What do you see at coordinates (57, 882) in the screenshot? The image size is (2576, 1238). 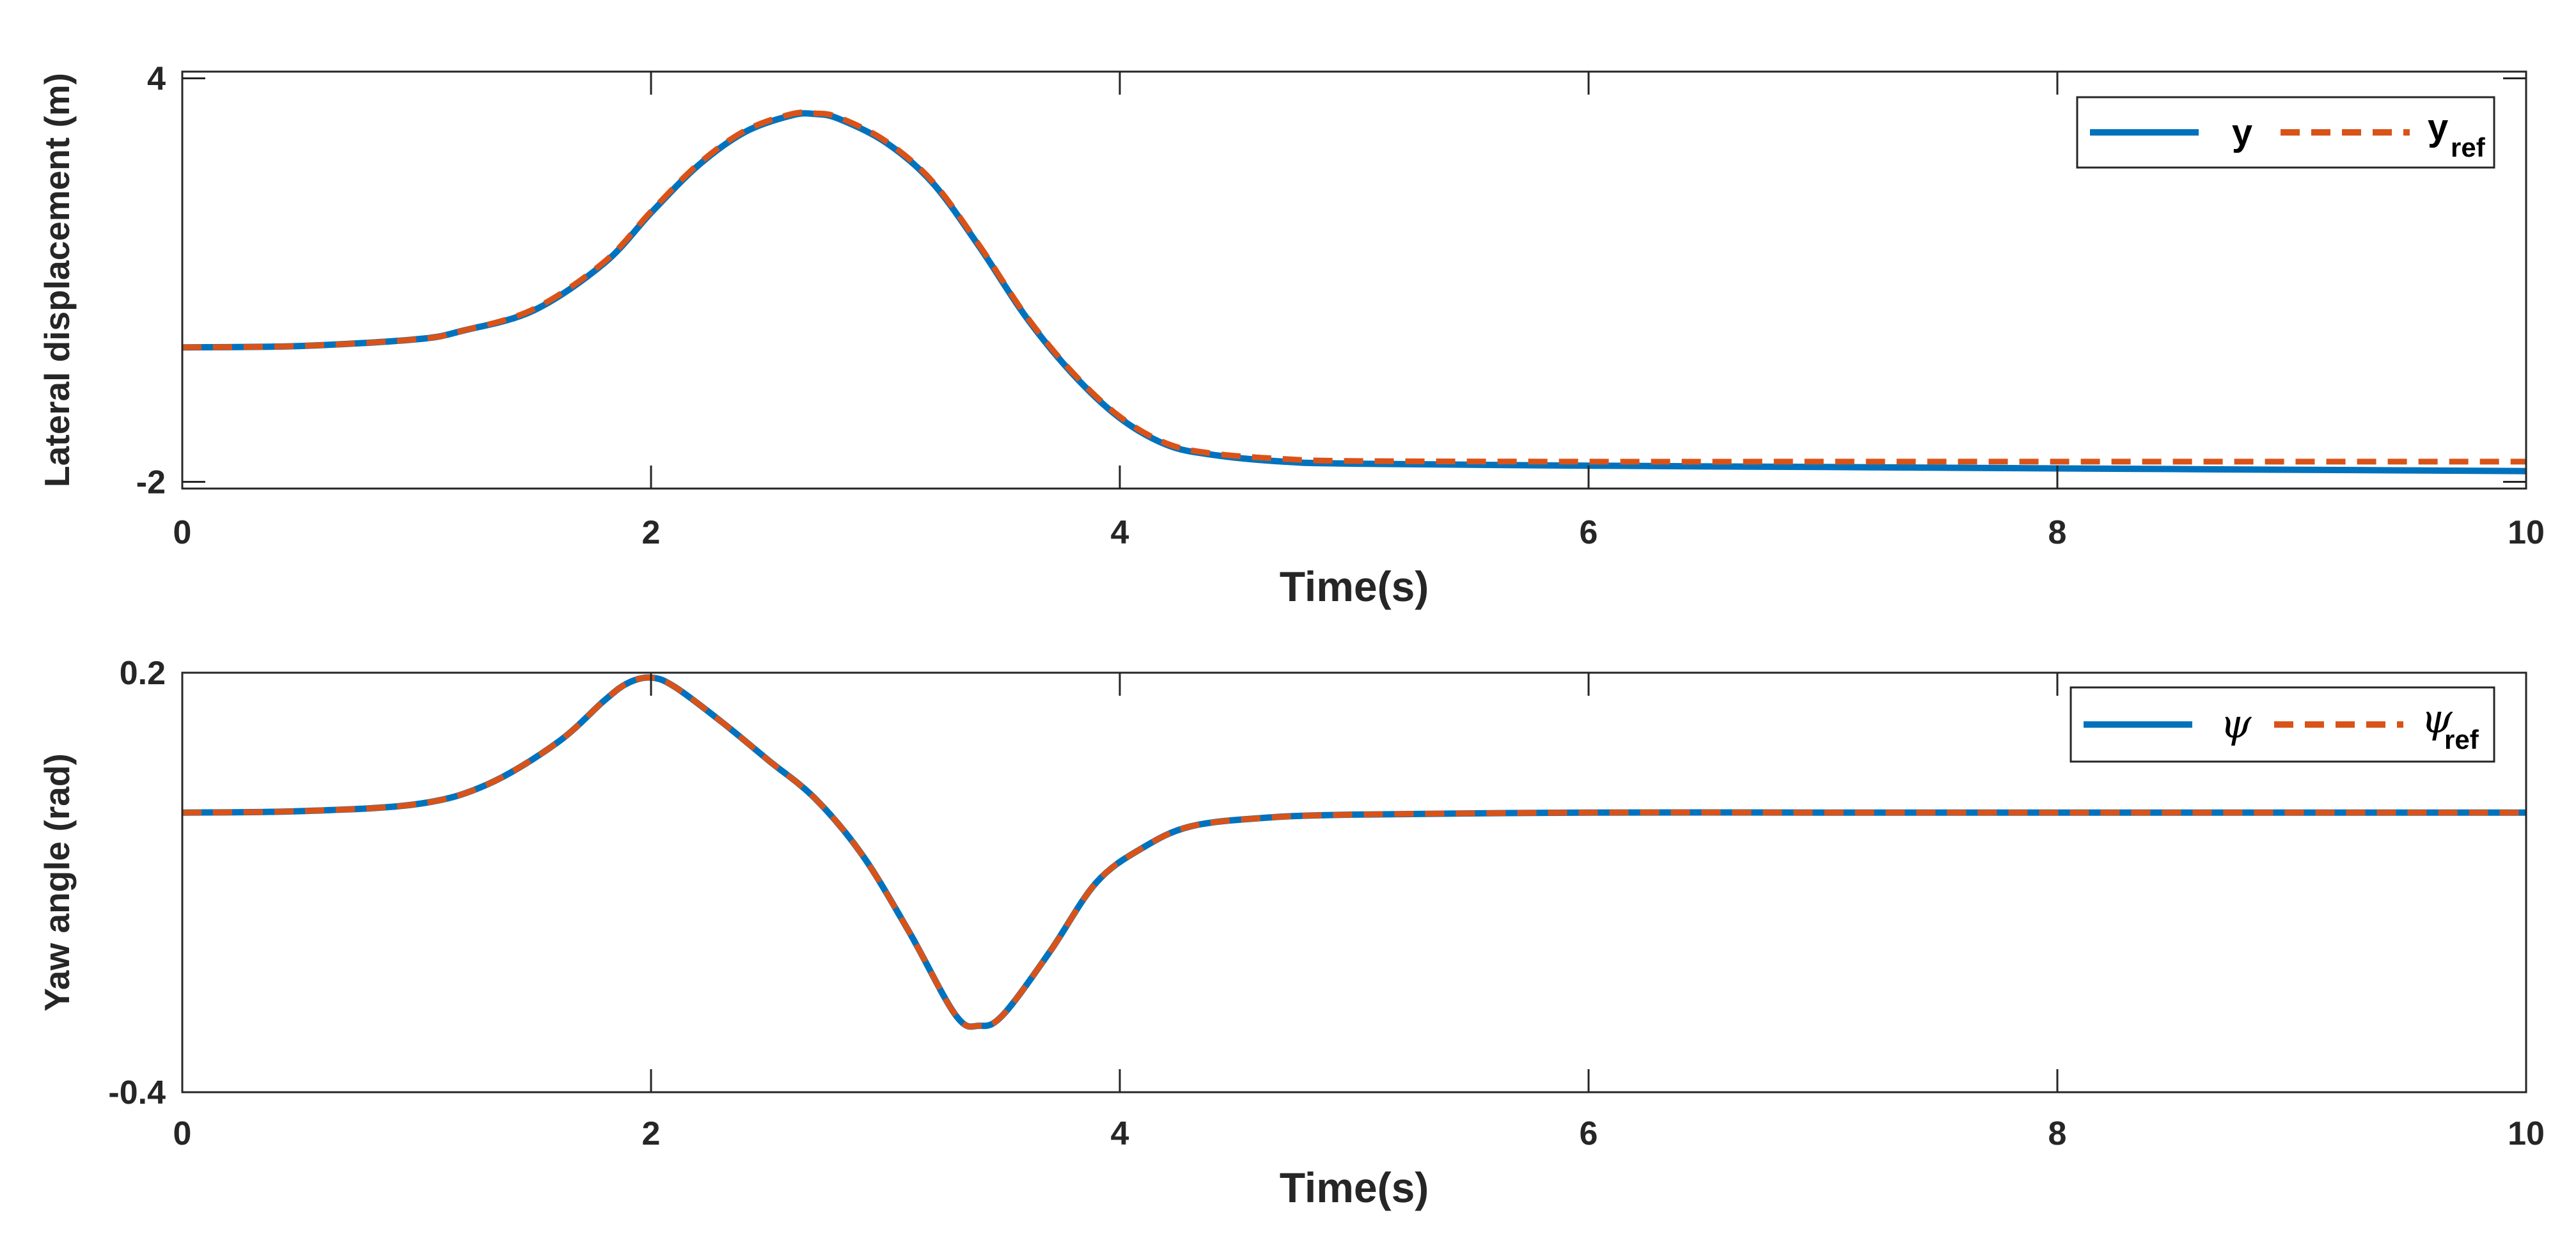 I see `y-axis-label: Yaw angle (rad)` at bounding box center [57, 882].